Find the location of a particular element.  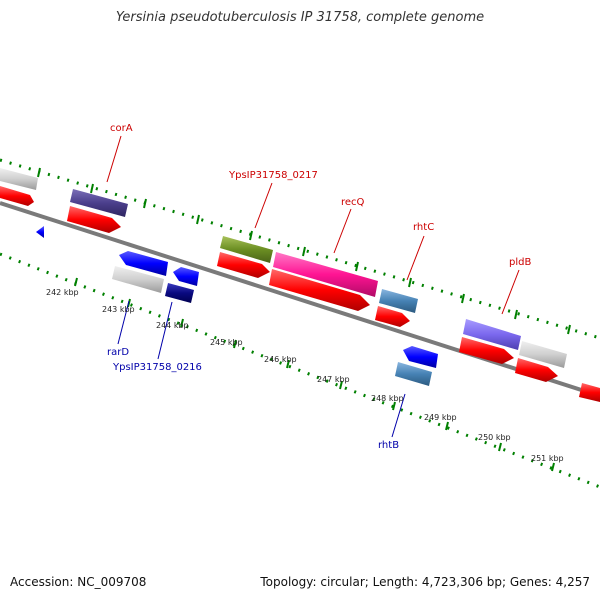

reverse-label-leaders is located at coordinates (261, 369).